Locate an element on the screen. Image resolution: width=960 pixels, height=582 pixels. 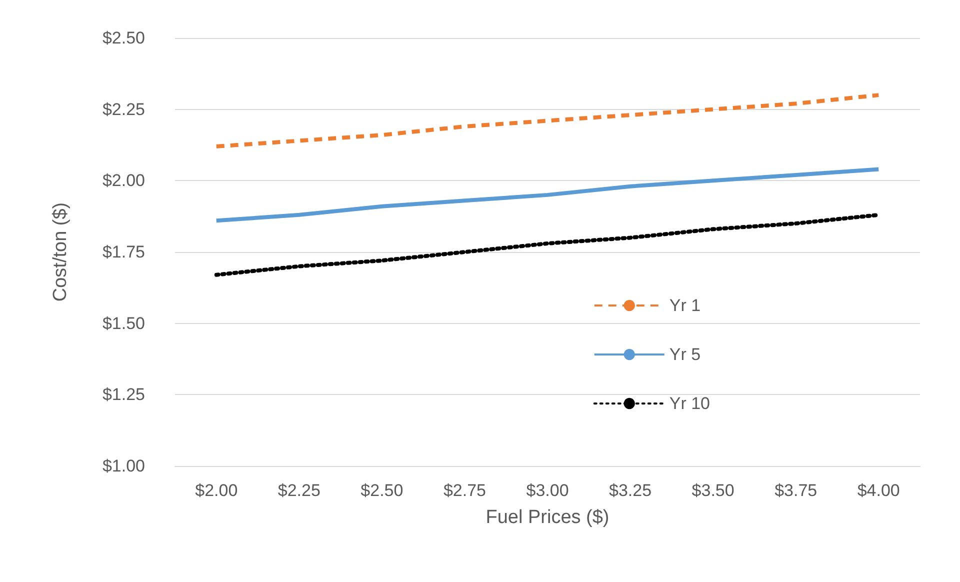
y-tick-label: $2.50 is located at coordinates (123, 38).